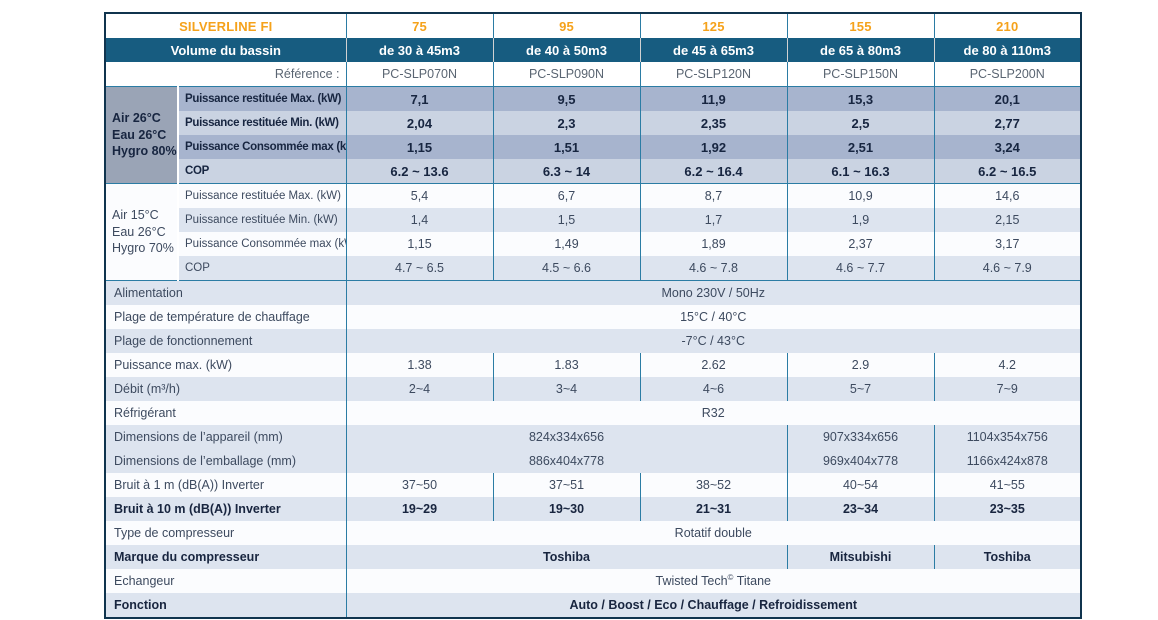 The image size is (1158, 620). What do you see at coordinates (566, 268) in the screenshot?
I see `spec-value: 4.5 ~ 6.6` at bounding box center [566, 268].